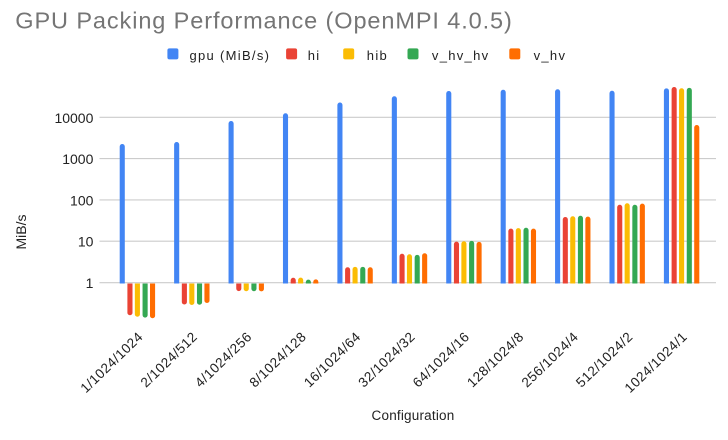 Image resolution: width=728 pixels, height=440 pixels. Describe the element at coordinates (77, 159) in the screenshot. I see `svg-text: 1000` at that location.